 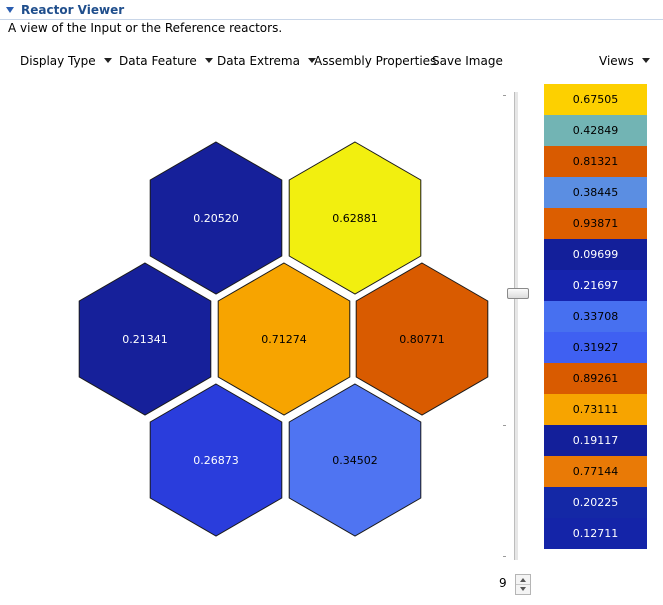 I want to click on hex-cell: 0.71274, so click(x=284, y=339).